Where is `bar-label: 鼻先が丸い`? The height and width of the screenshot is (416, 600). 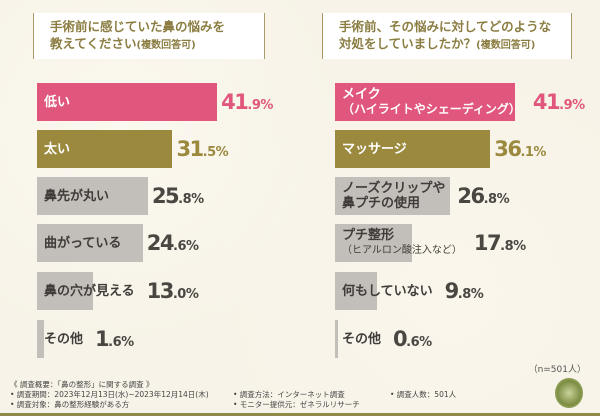 bar-label: 鼻先が丸い is located at coordinates (77, 196).